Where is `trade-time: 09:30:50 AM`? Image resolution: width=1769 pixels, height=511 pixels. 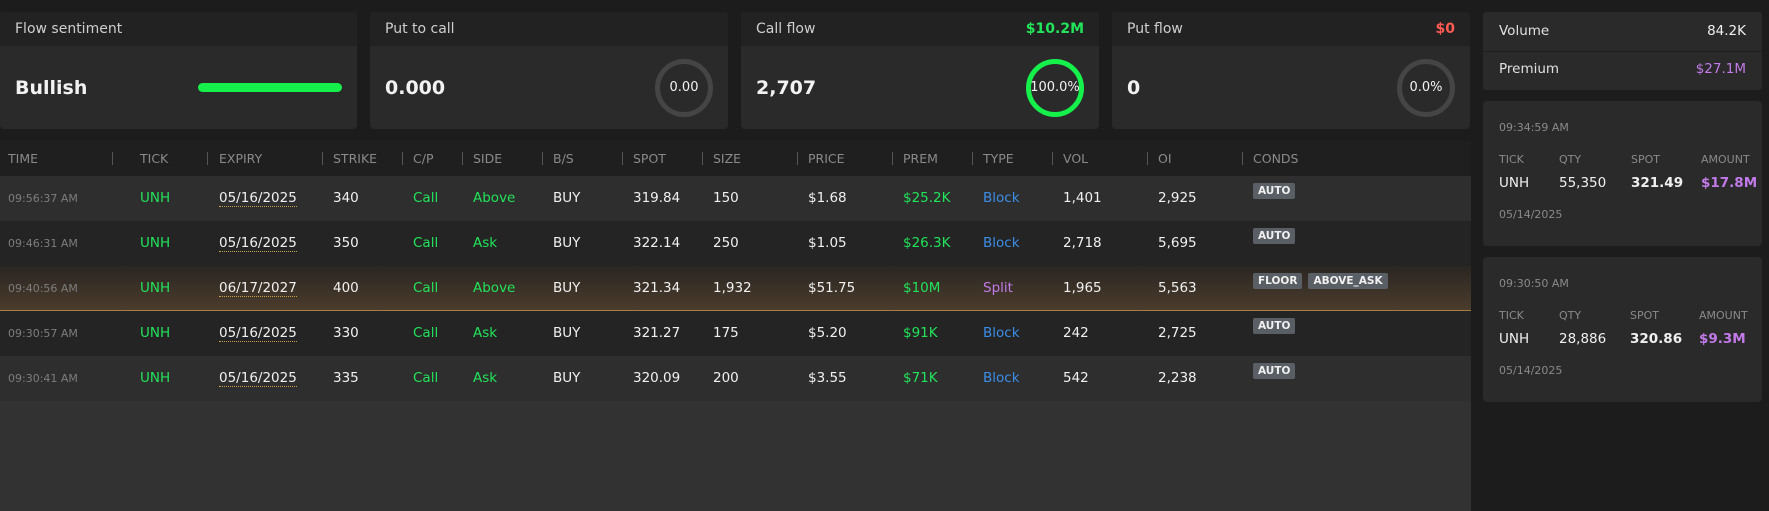
trade-time: 09:30:50 AM is located at coordinates (1534, 283).